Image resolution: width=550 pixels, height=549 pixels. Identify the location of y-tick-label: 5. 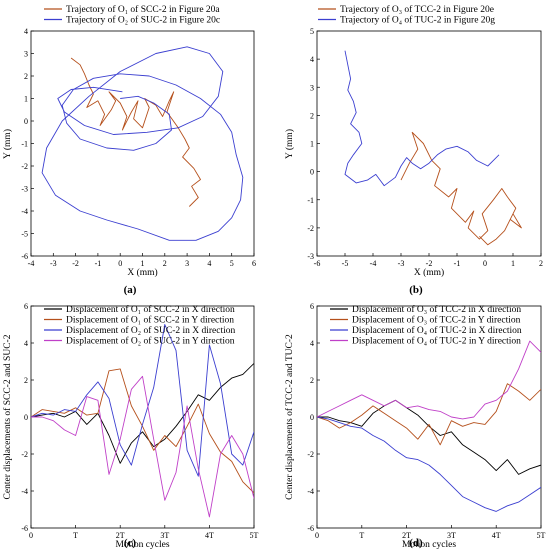
(312, 31).